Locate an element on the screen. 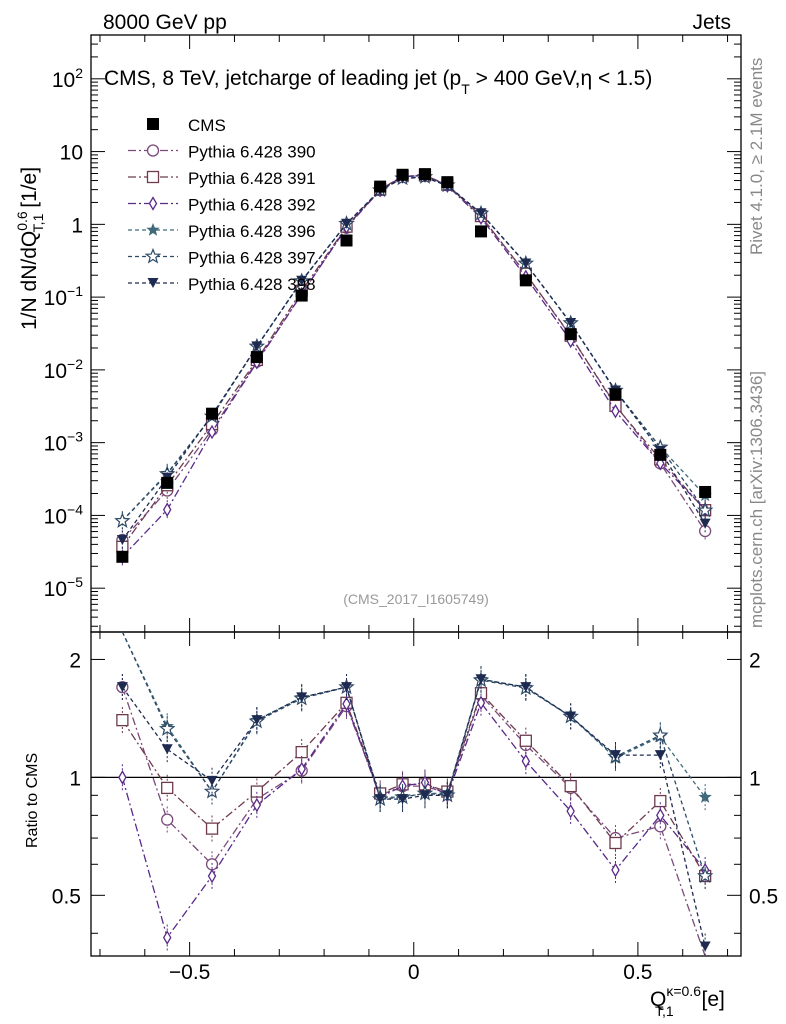  x-tick-label: 0 is located at coordinates (414, 972).